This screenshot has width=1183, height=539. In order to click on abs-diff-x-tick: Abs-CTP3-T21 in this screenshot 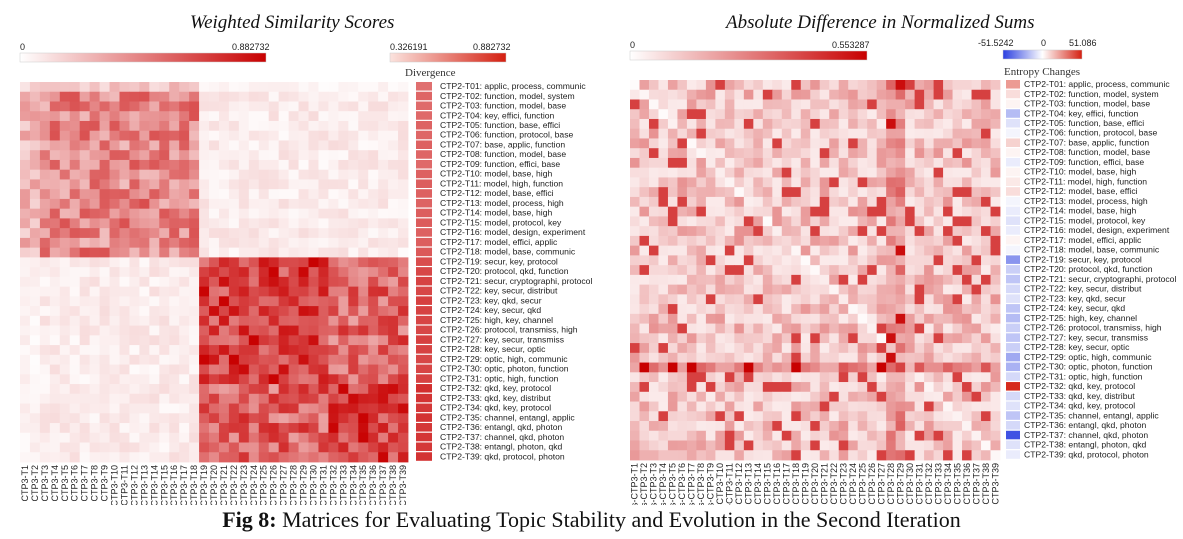, I will do `click(824, 484)`.